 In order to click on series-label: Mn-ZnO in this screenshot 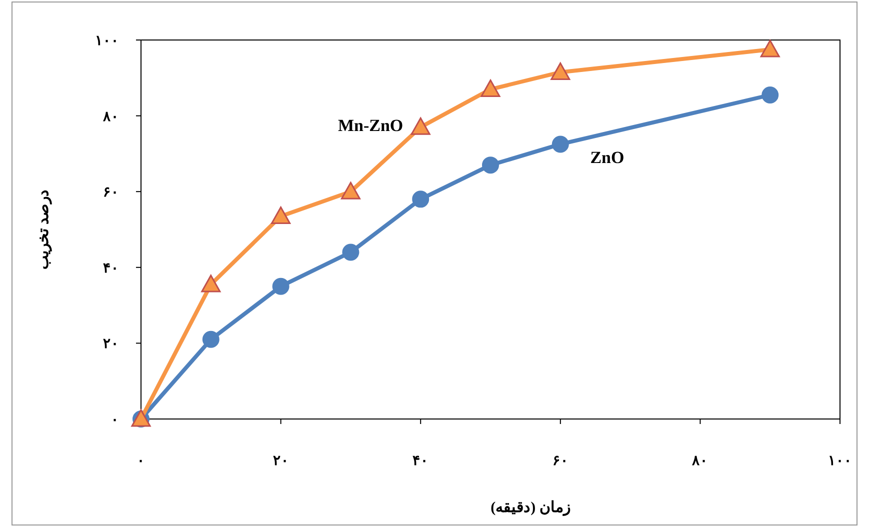, I will do `click(371, 125)`.